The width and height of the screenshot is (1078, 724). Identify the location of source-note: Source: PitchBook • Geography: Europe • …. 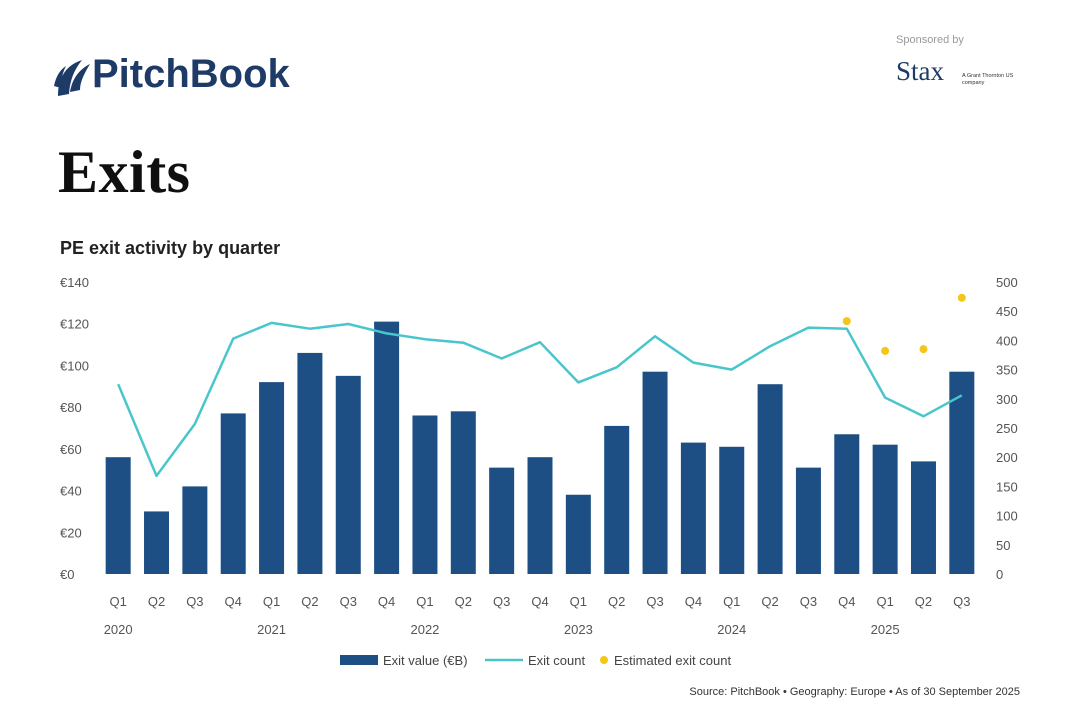
(854, 692).